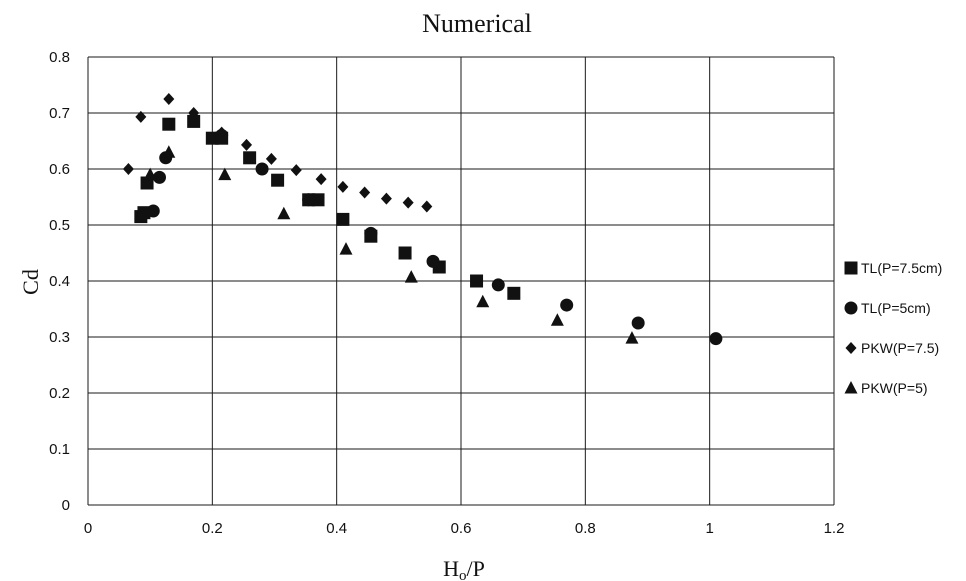 The height and width of the screenshot is (581, 966). I want to click on legend-label: TL(P=5cm), so click(896, 308).